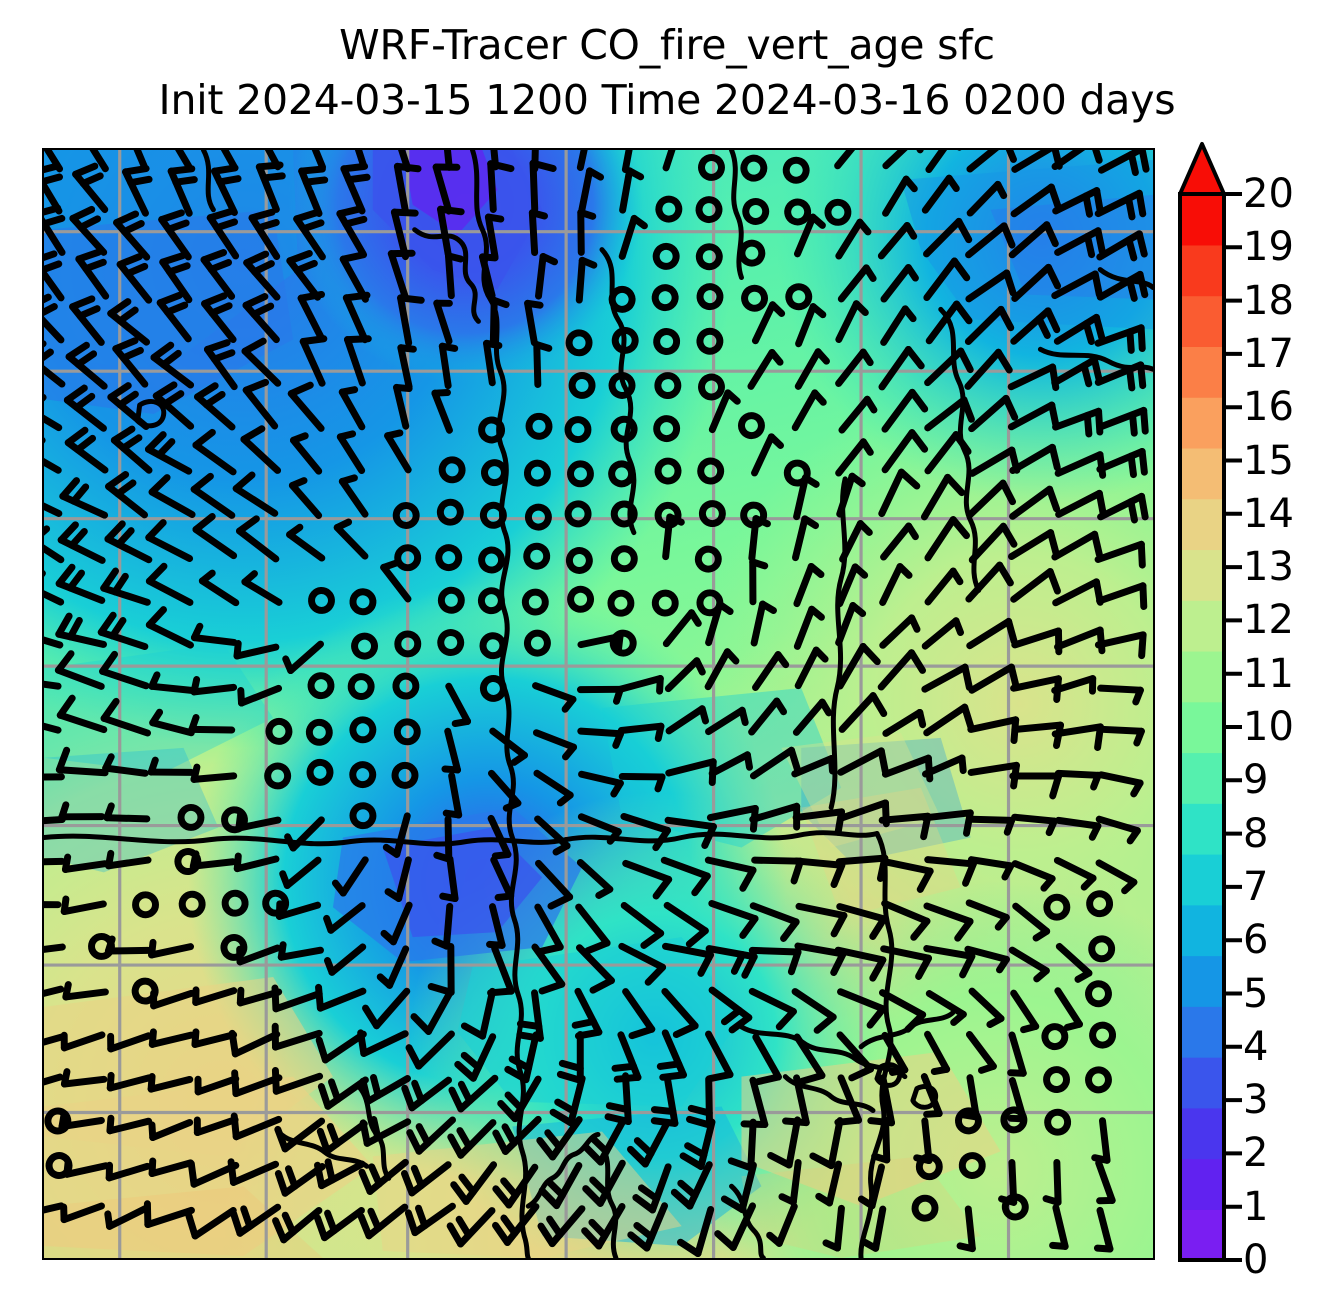 The height and width of the screenshot is (1313, 1334). Describe the element at coordinates (1233, 727) in the screenshot. I see `colorbar-ticks` at that location.